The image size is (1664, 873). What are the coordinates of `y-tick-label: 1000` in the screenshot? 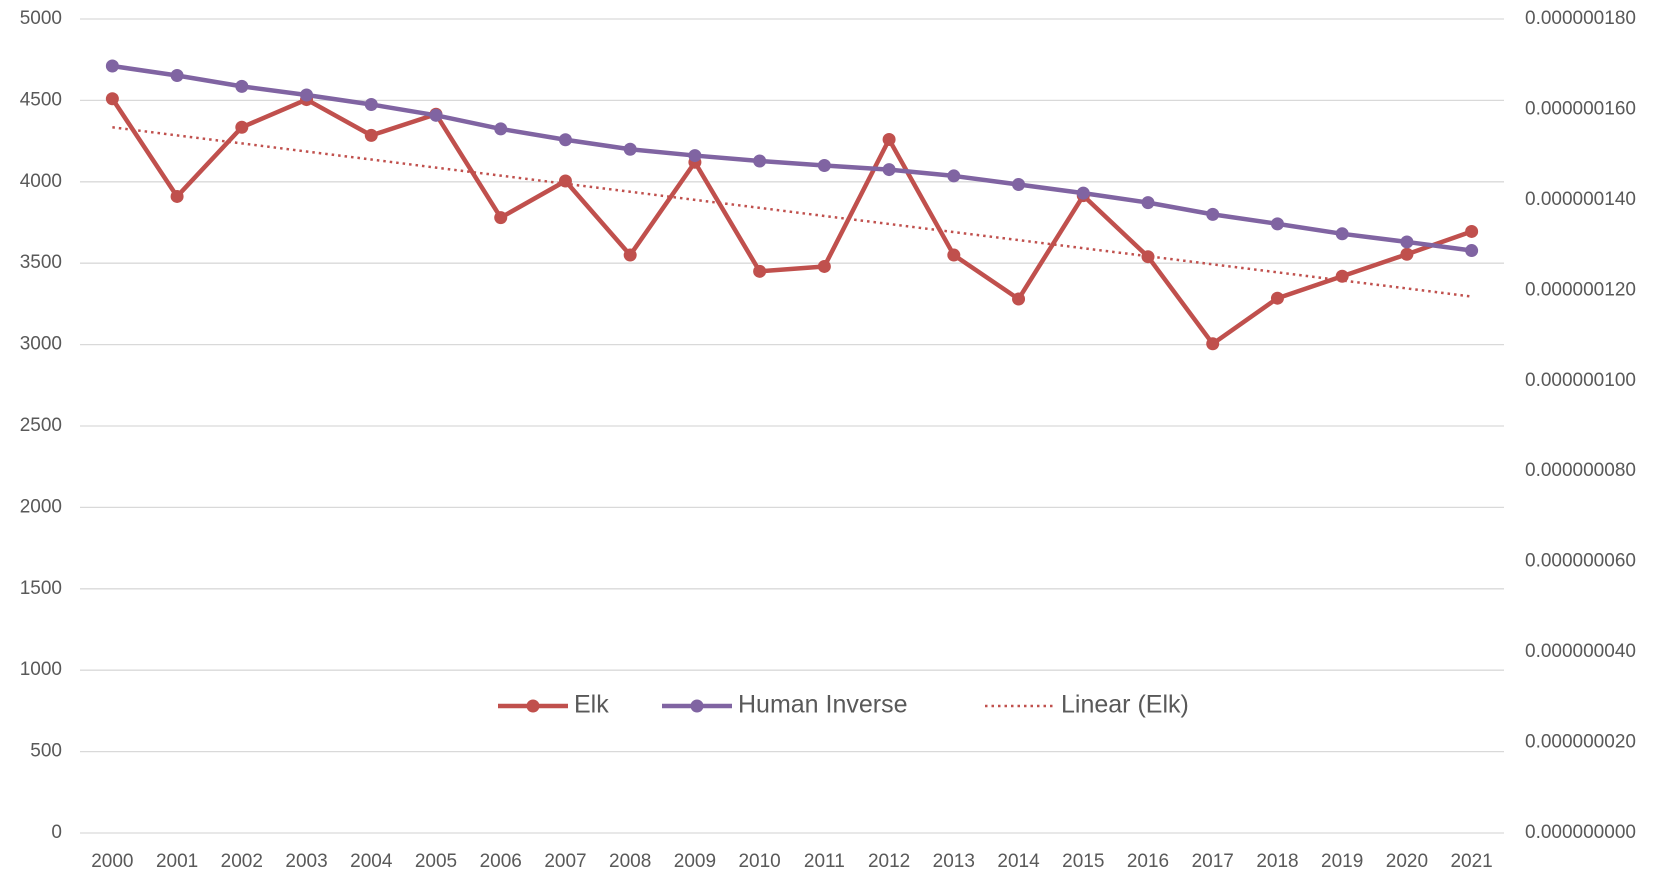 It's located at (41, 669).